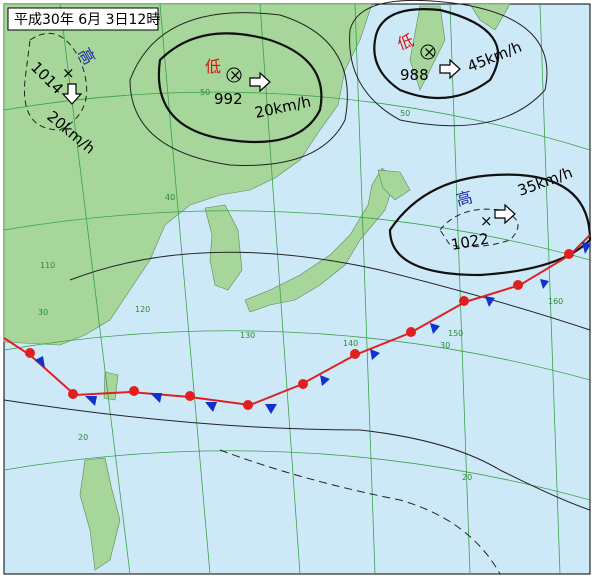 The width and height of the screenshot is (600, 585). Describe the element at coordinates (87, 20) in the screenshot. I see `title: 平成30年 6月 3日12時` at that location.